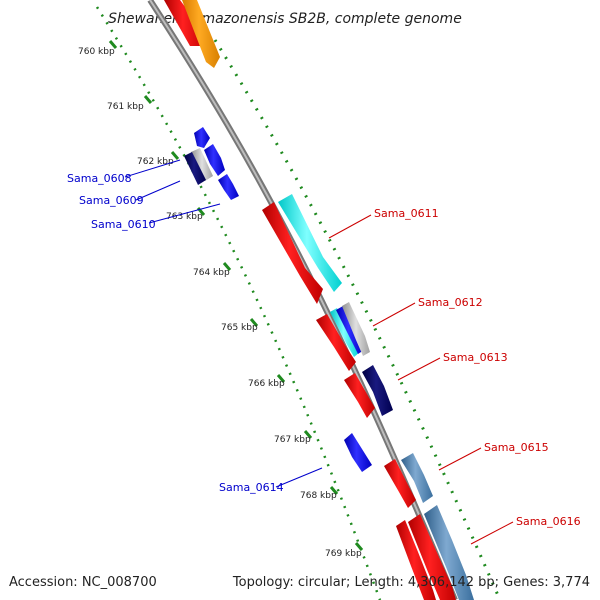  I want to click on ruler-label: 765 kbp, so click(239, 328).